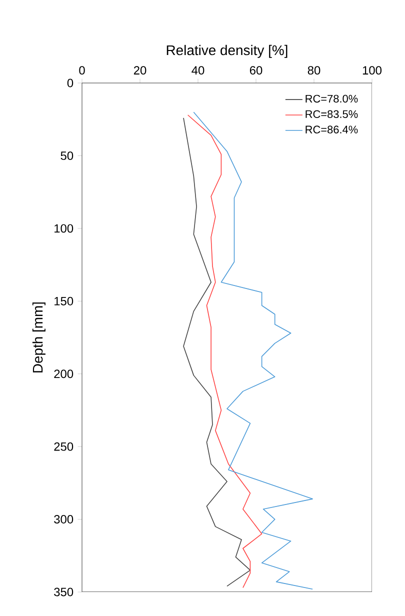 Image resolution: width=405 pixels, height=616 pixels. I want to click on x-tick-label: 0, so click(82, 70).